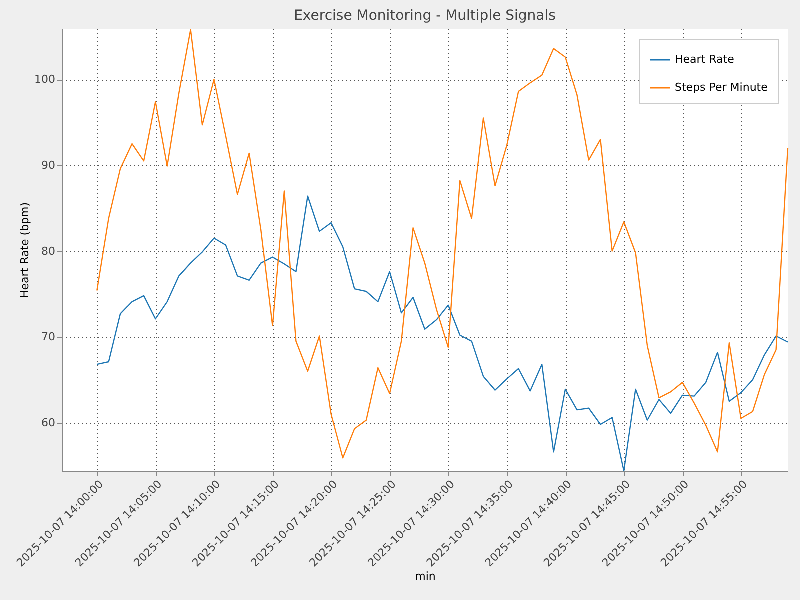  What do you see at coordinates (25, 250) in the screenshot?
I see `y-axis-title: Heart Rate (bpm)` at bounding box center [25, 250].